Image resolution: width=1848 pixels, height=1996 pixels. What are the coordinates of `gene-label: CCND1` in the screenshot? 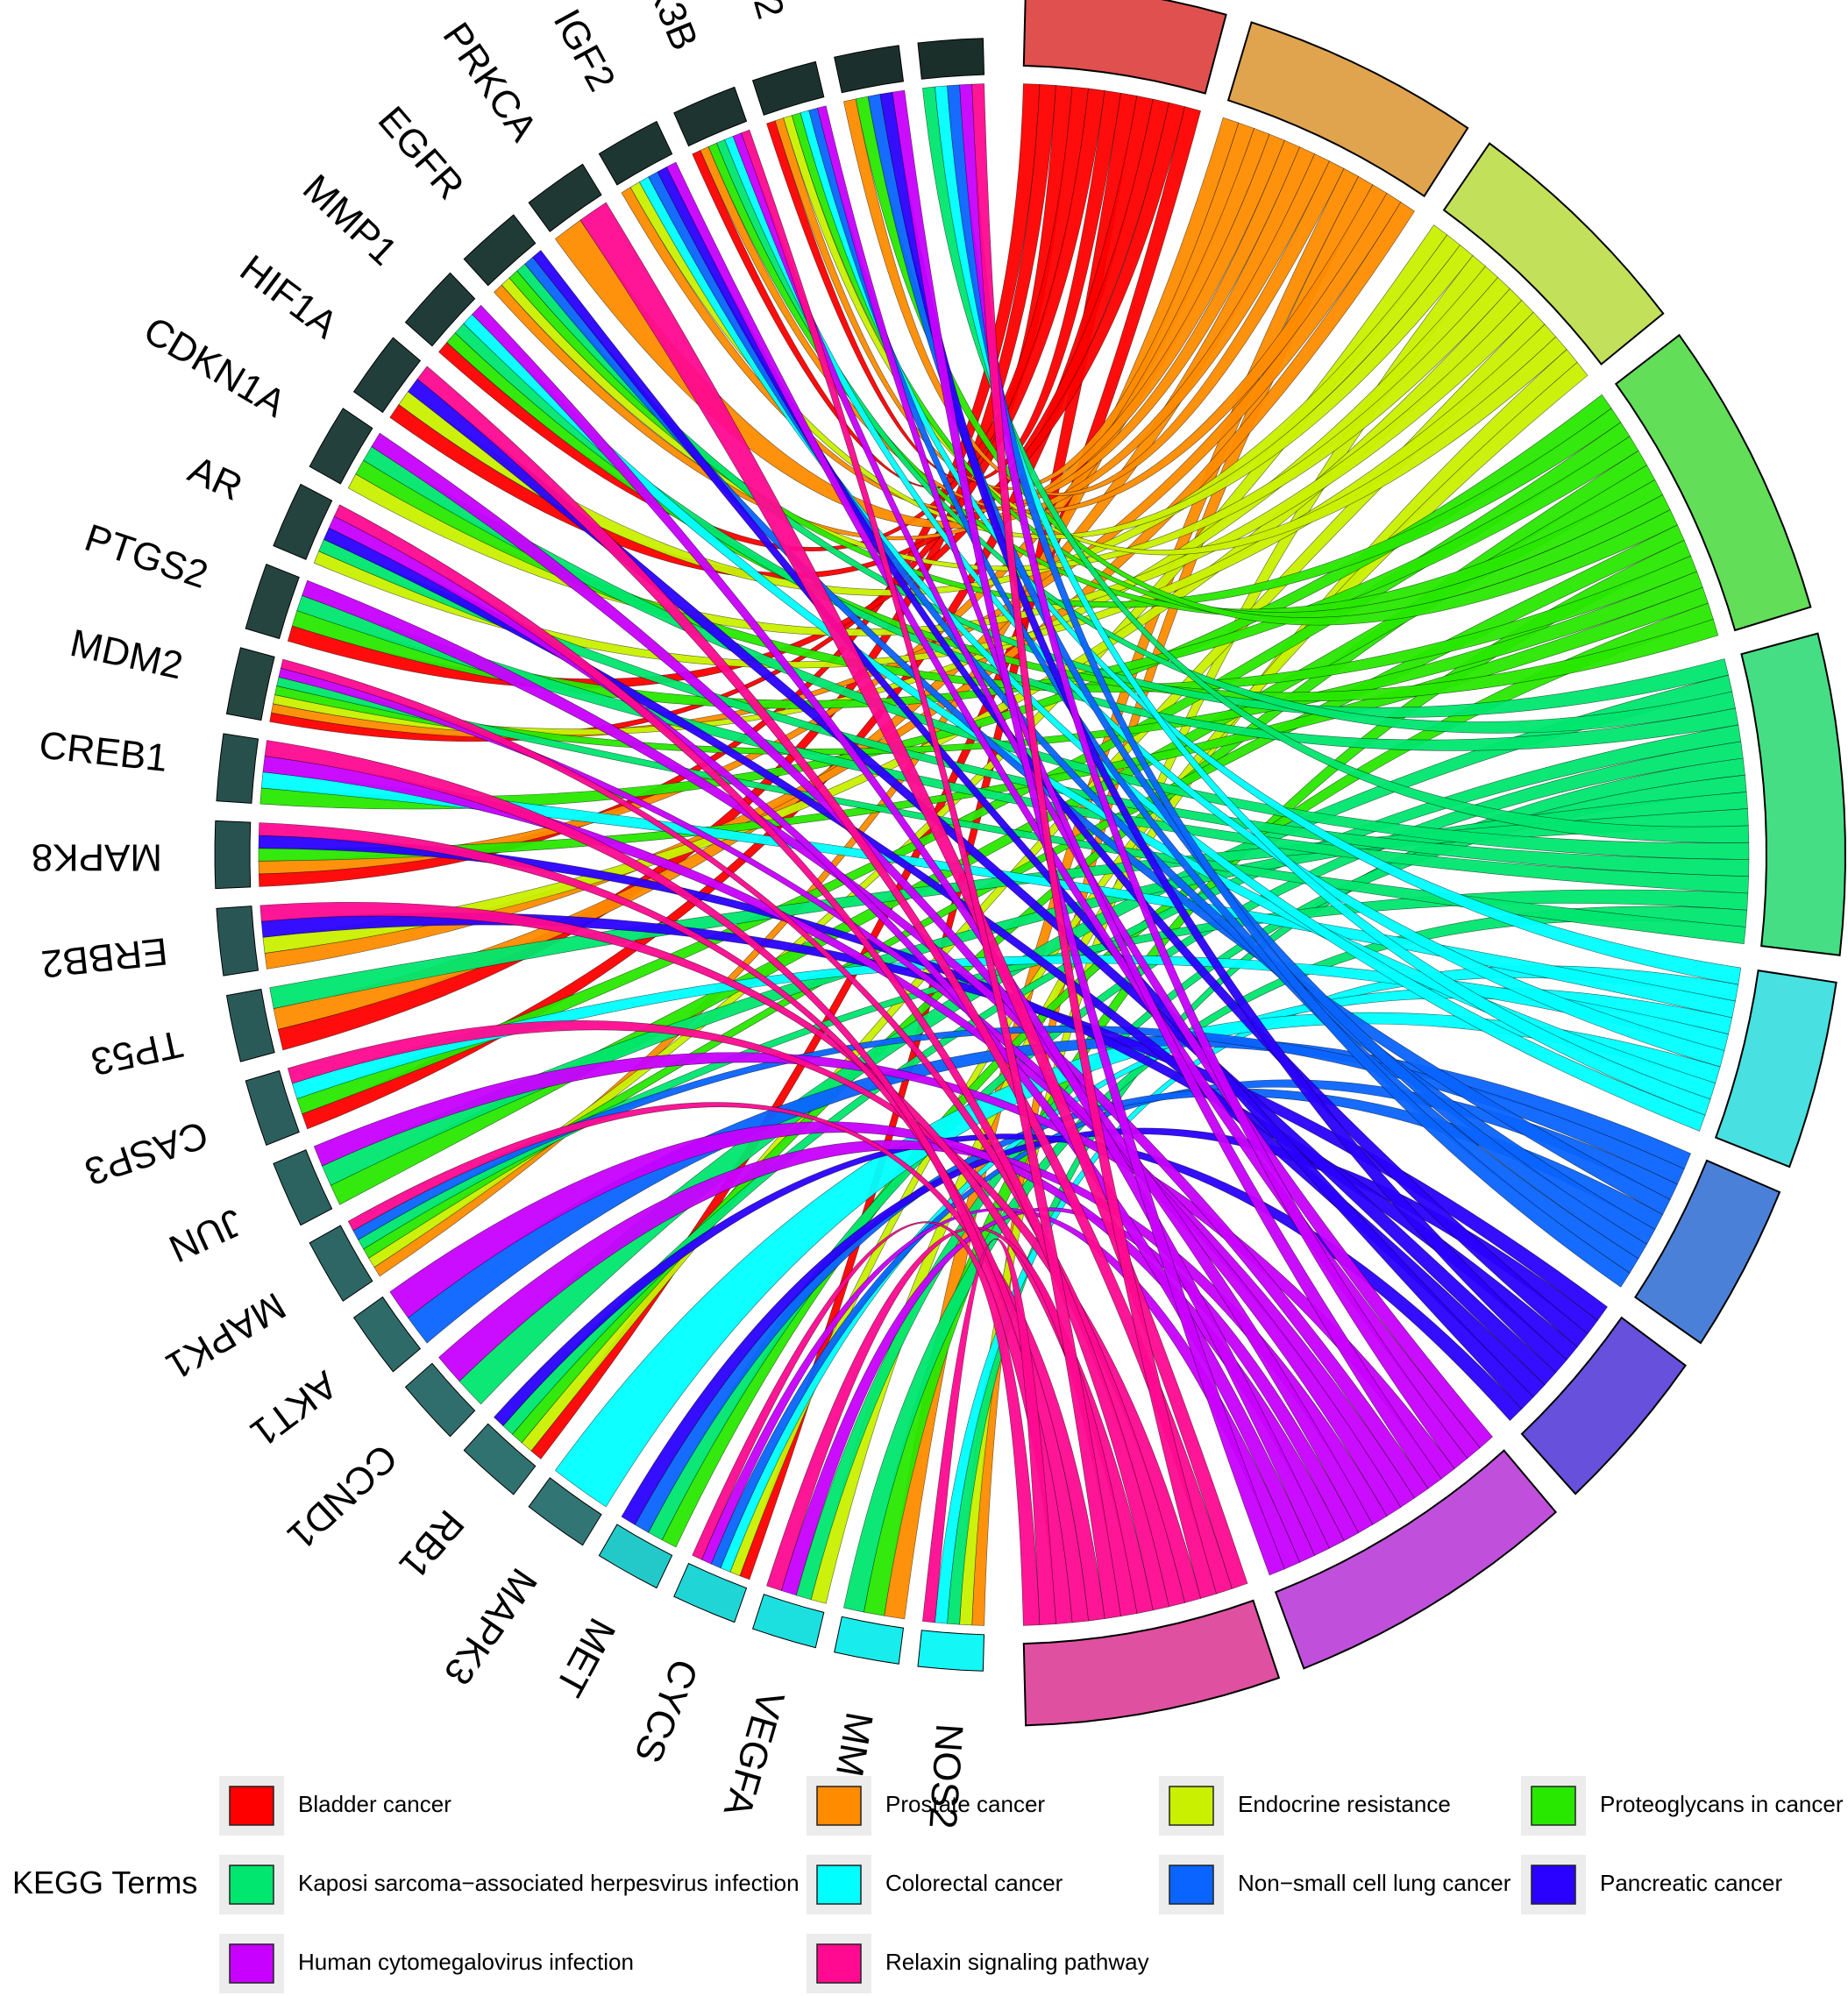 It's located at (342, 1497).